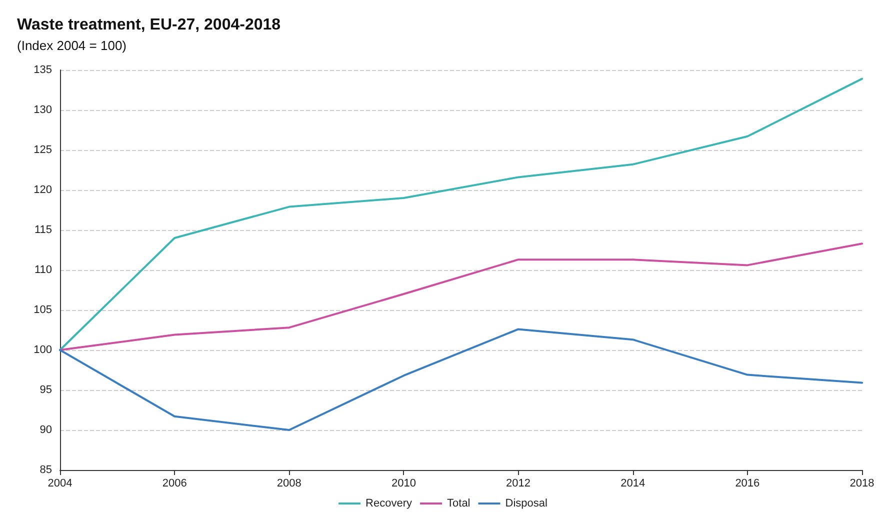  What do you see at coordinates (458, 504) in the screenshot?
I see `legend-label: Total` at bounding box center [458, 504].